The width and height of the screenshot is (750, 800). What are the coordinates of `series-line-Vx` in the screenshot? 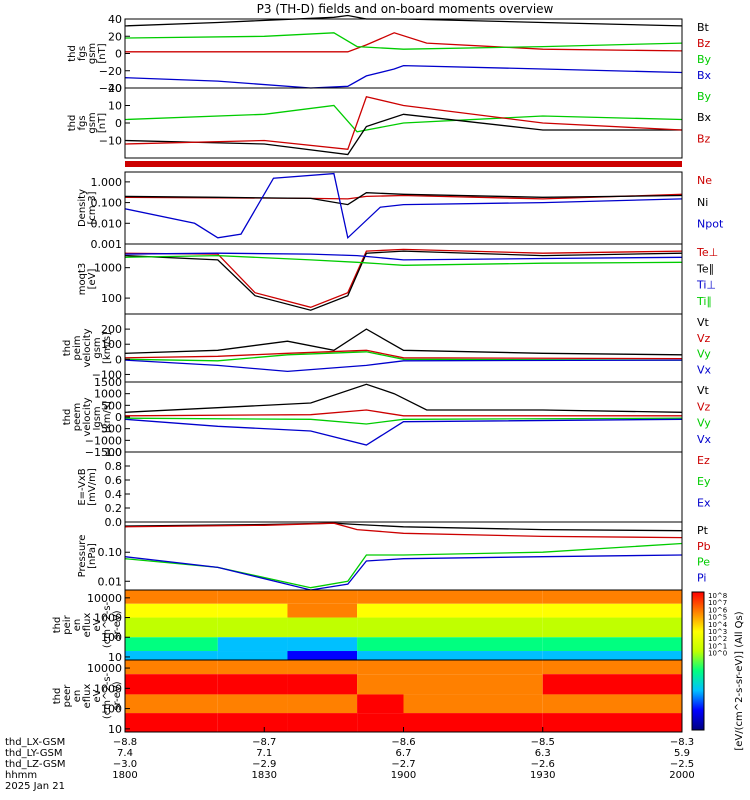 It's located at (403, 366).